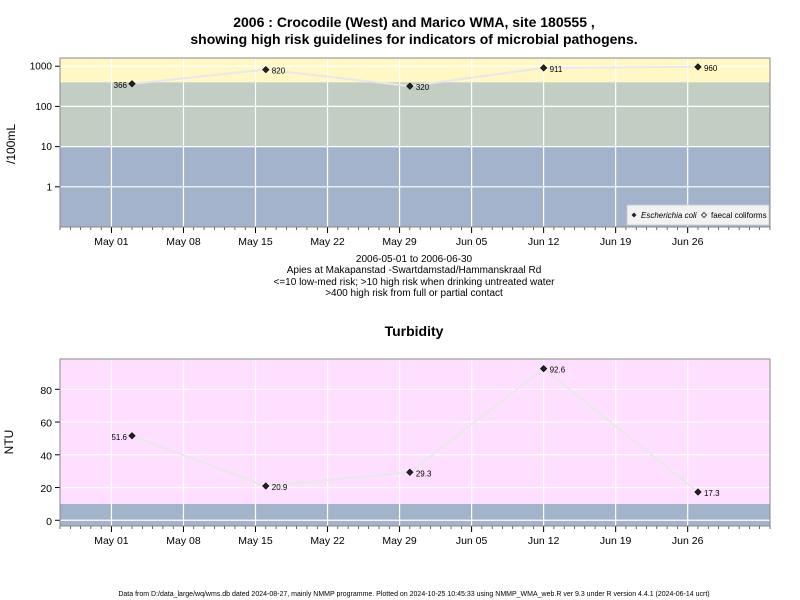  What do you see at coordinates (399, 242) in the screenshot?
I see `chart1-x-tick-label: May 29` at bounding box center [399, 242].